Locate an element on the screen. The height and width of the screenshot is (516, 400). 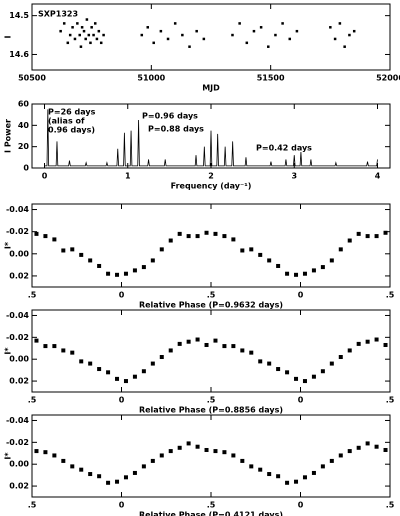
y-axis-label: I* is located at coordinates (8, 245).